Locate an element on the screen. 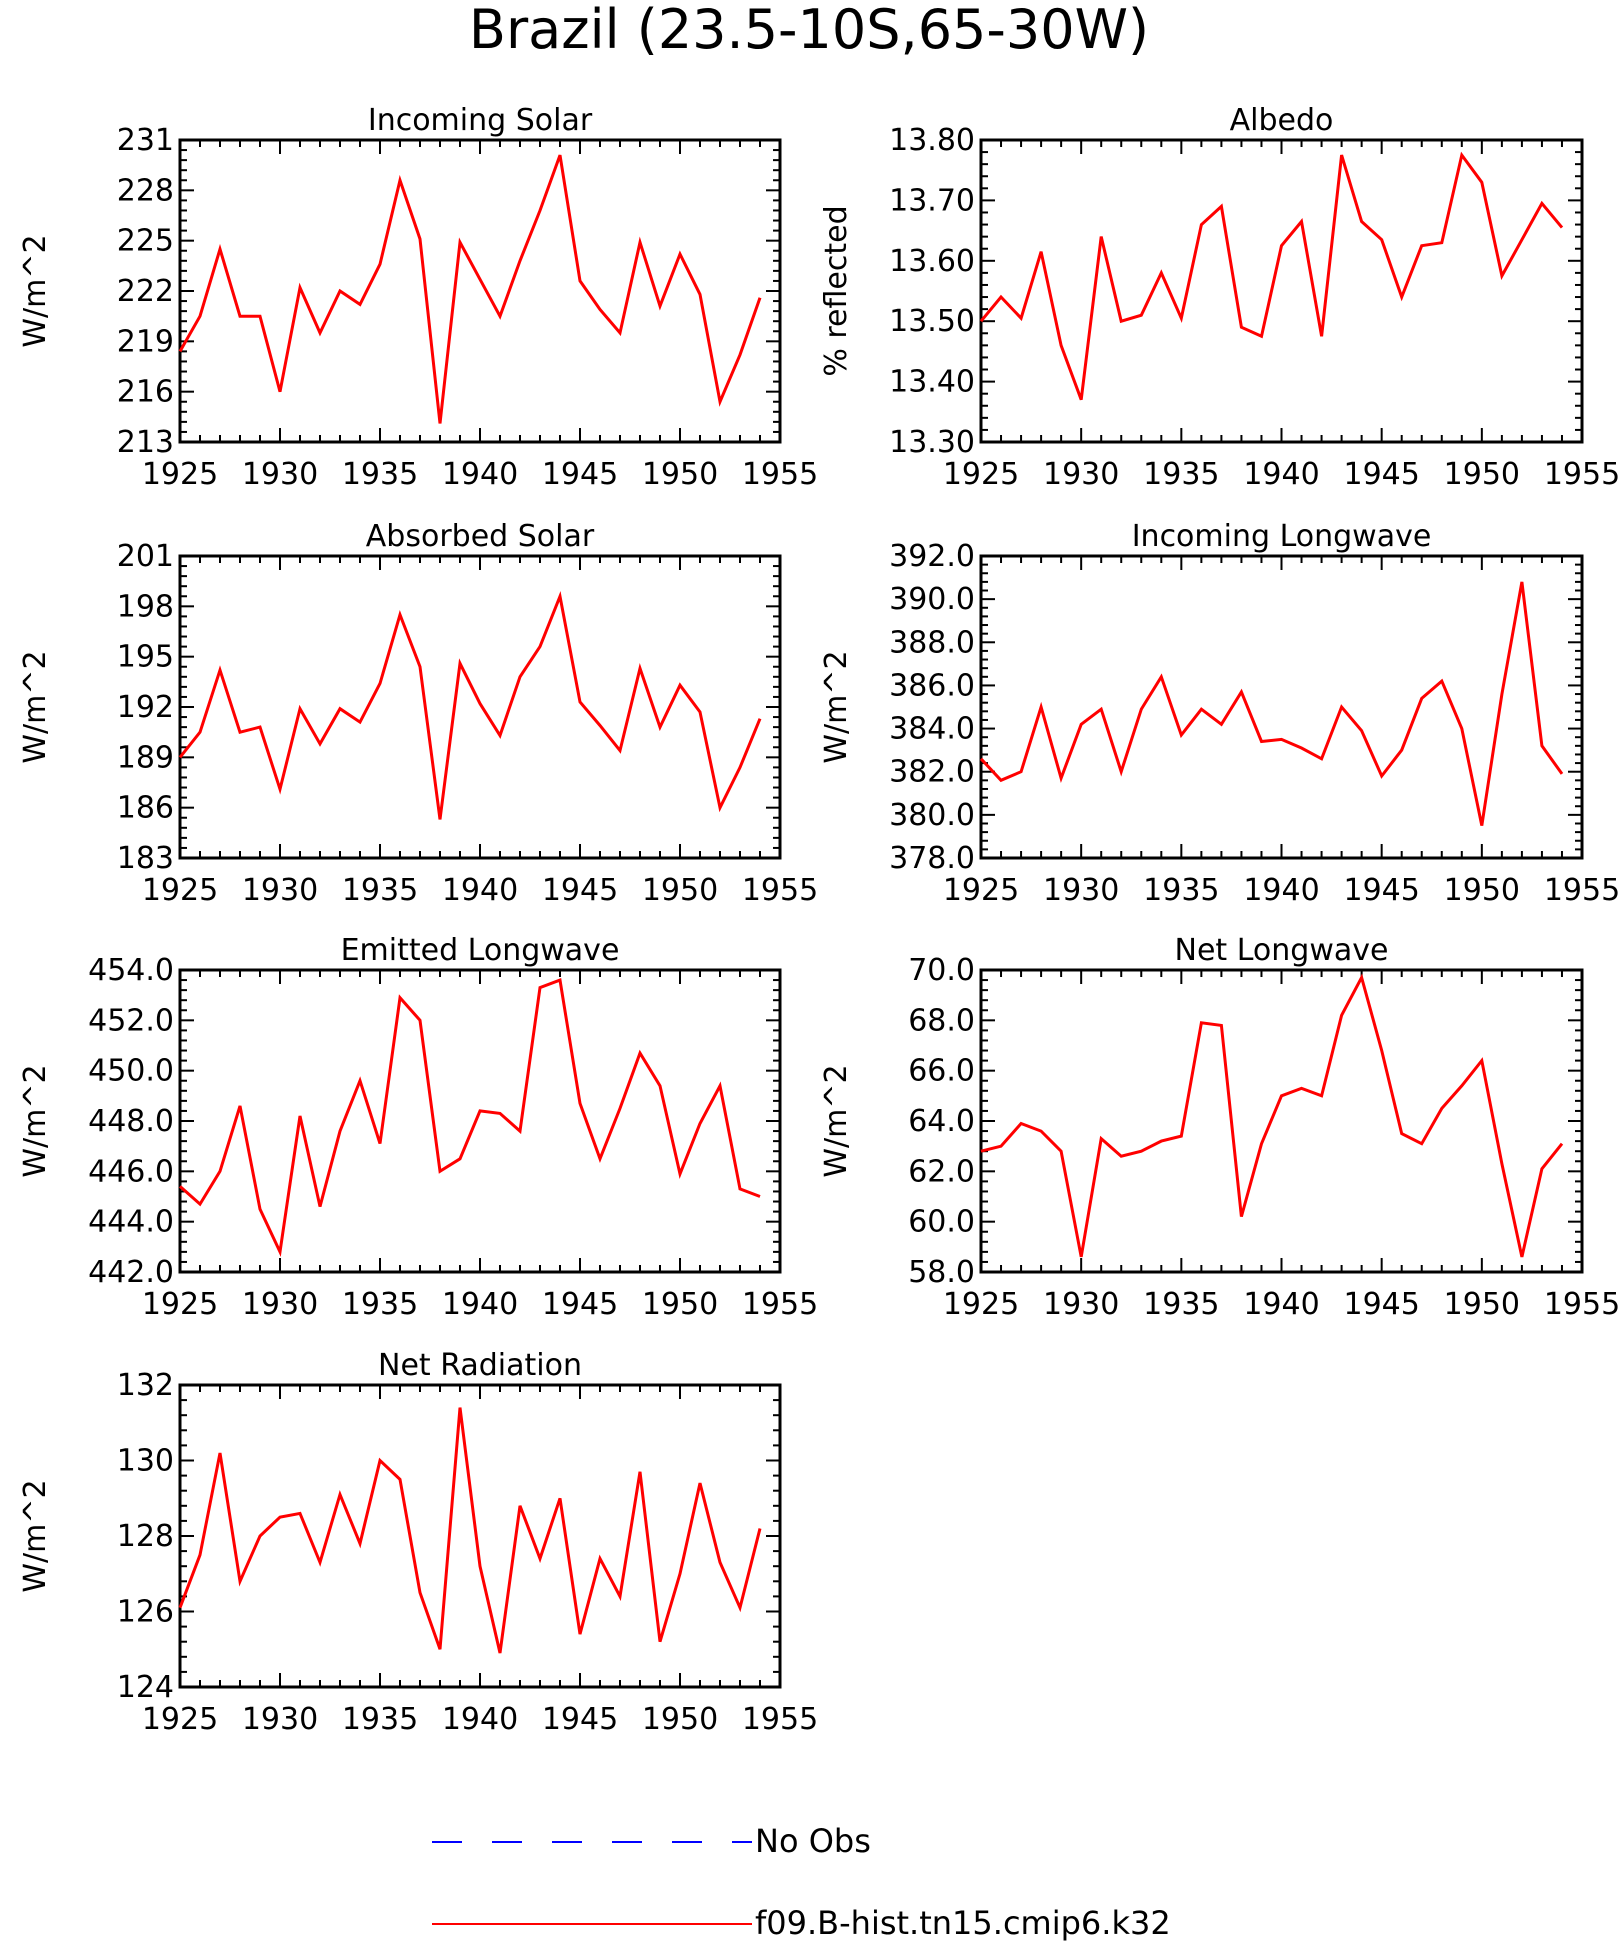 Image resolution: width=1619 pixels, height=1950 pixels. panel-title: Incoming Solar is located at coordinates (480, 120).